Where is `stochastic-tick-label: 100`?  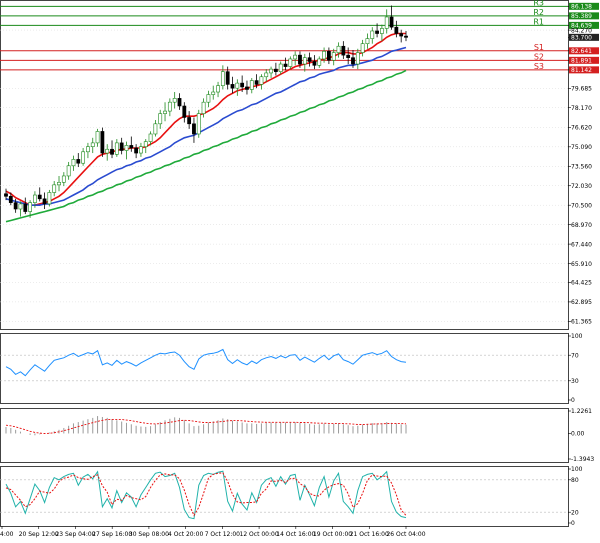 stochastic-tick-label: 100 is located at coordinates (577, 469).